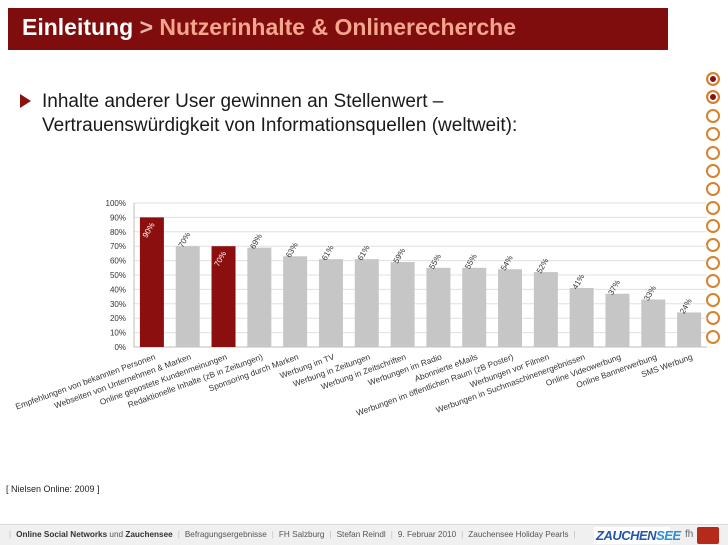  Describe the element at coordinates (118, 318) in the screenshot. I see `y-tick-label: 20%` at that location.